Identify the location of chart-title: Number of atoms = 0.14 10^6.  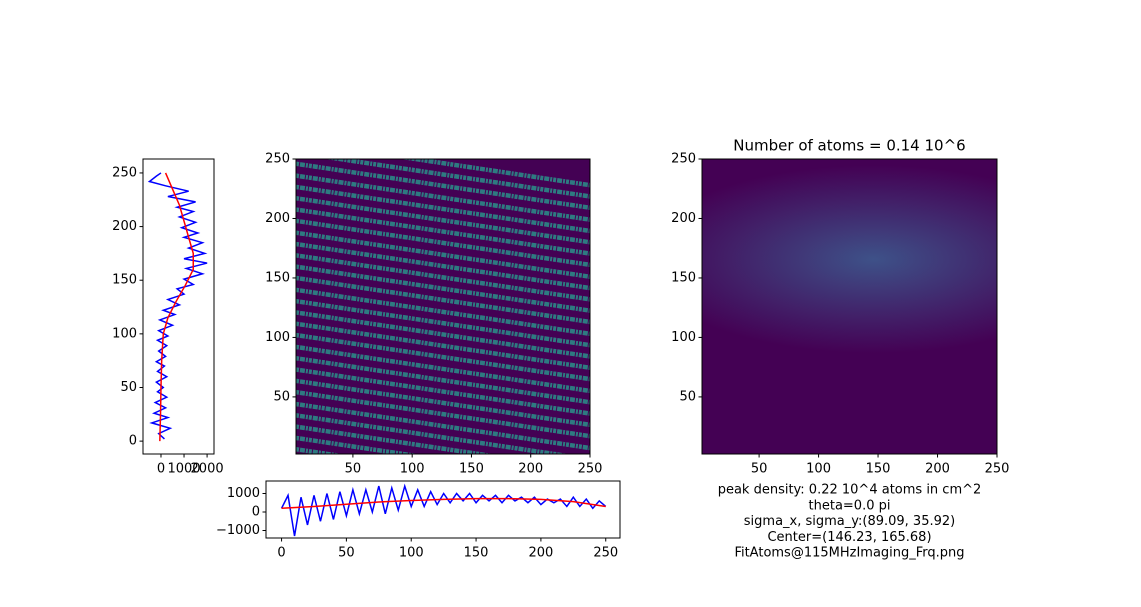
(849, 146).